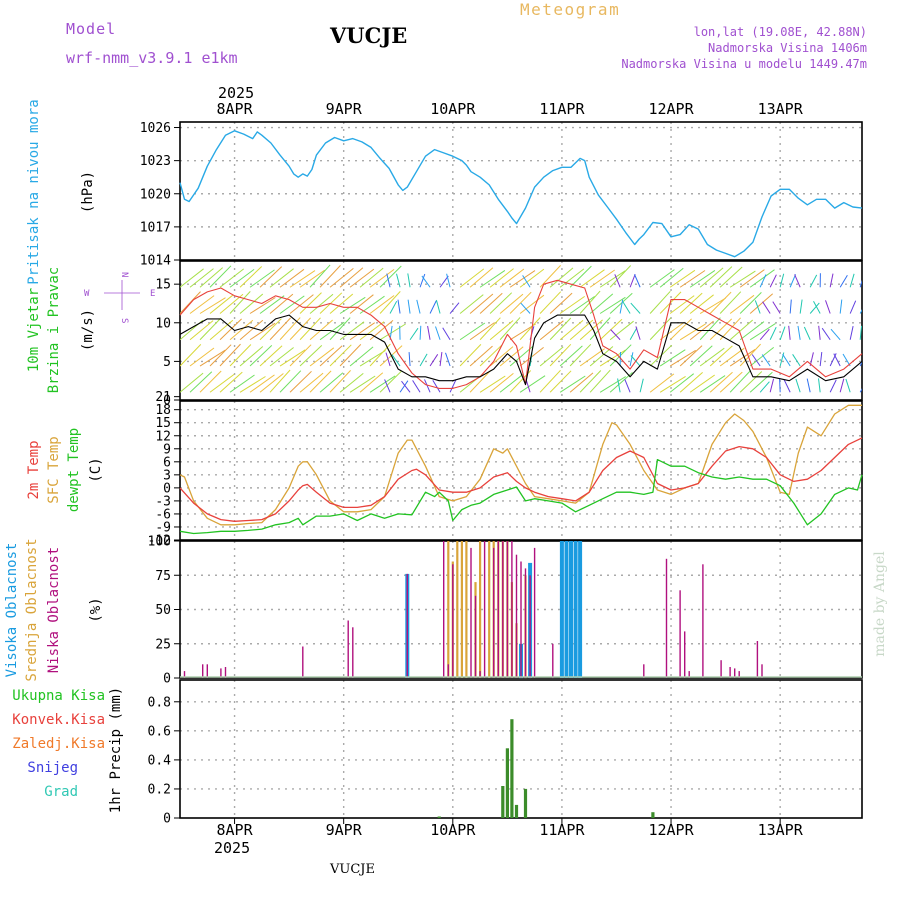 The height and width of the screenshot is (900, 900). I want to click on day-label-bottom: 11APR, so click(562, 830).